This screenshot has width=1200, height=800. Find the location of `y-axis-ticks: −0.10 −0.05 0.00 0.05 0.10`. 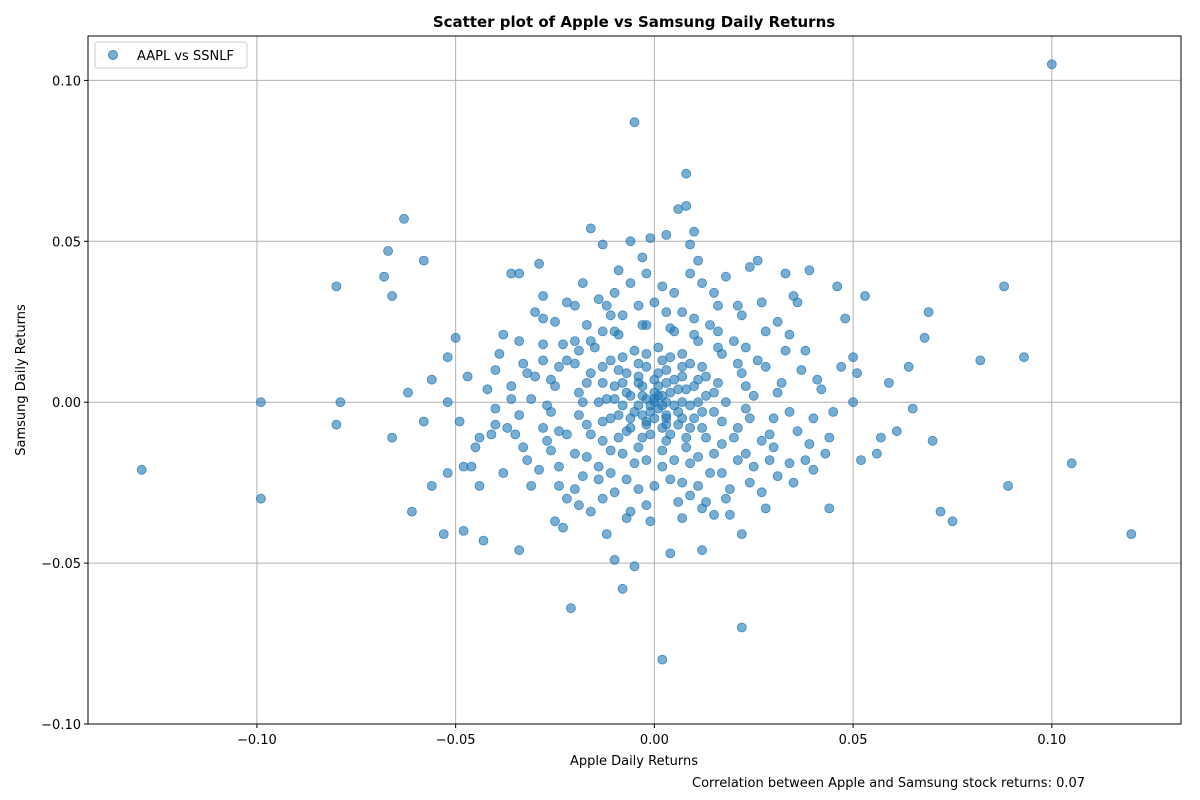

y-axis-ticks: −0.10 −0.05 0.00 0.05 0.10 is located at coordinates (64, 403).